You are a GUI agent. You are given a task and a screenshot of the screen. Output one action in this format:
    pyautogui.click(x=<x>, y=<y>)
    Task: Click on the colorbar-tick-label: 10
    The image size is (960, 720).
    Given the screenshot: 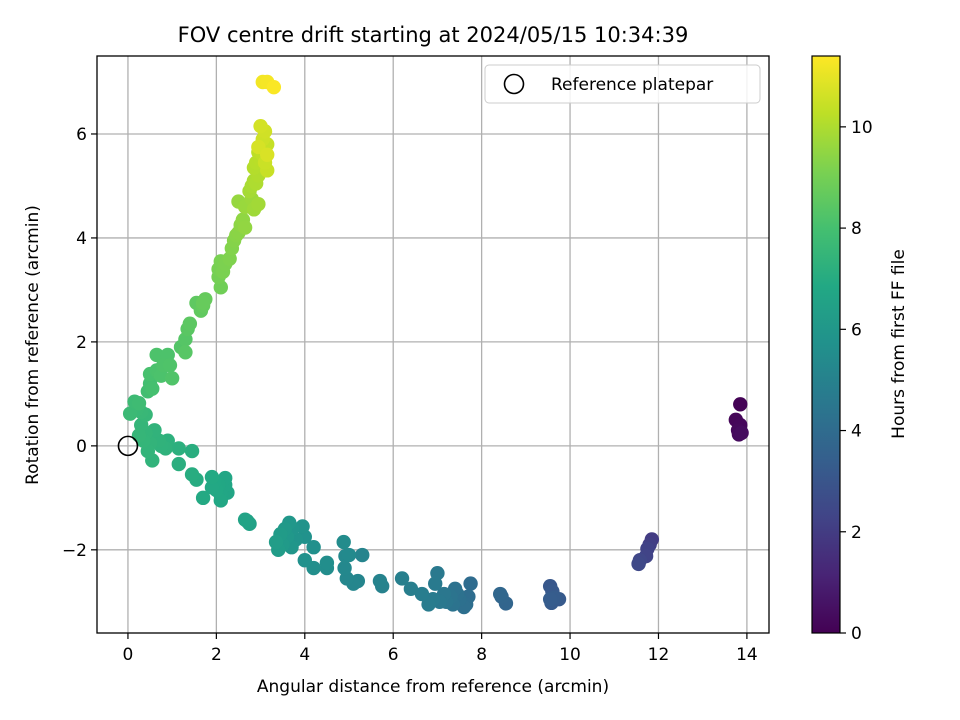 What is the action you would take?
    pyautogui.click(x=862, y=128)
    